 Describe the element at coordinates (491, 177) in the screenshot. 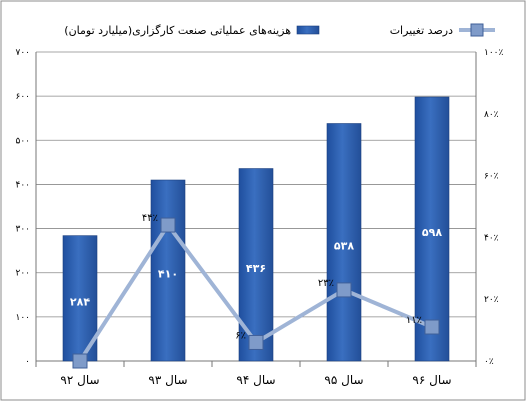

I see `y-right-tick-label: ۶۰٪` at that location.